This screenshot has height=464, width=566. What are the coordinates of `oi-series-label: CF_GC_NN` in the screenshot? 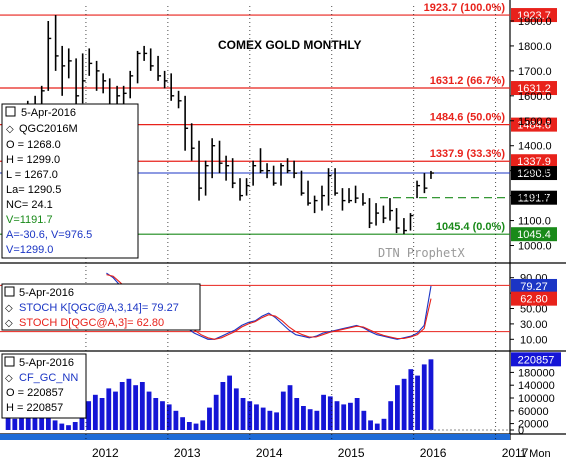 It's located at (48, 378).